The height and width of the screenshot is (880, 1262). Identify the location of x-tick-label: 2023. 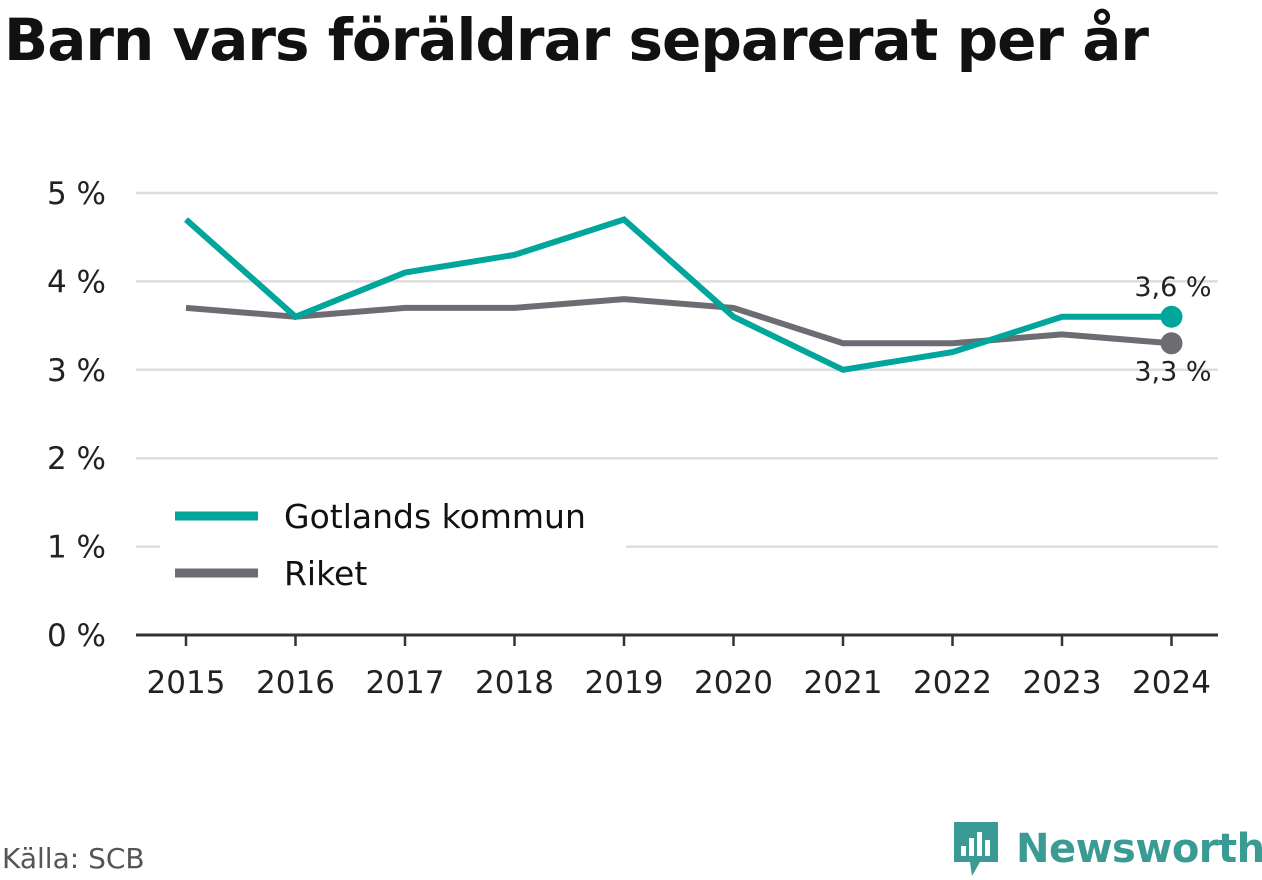
(1062, 683).